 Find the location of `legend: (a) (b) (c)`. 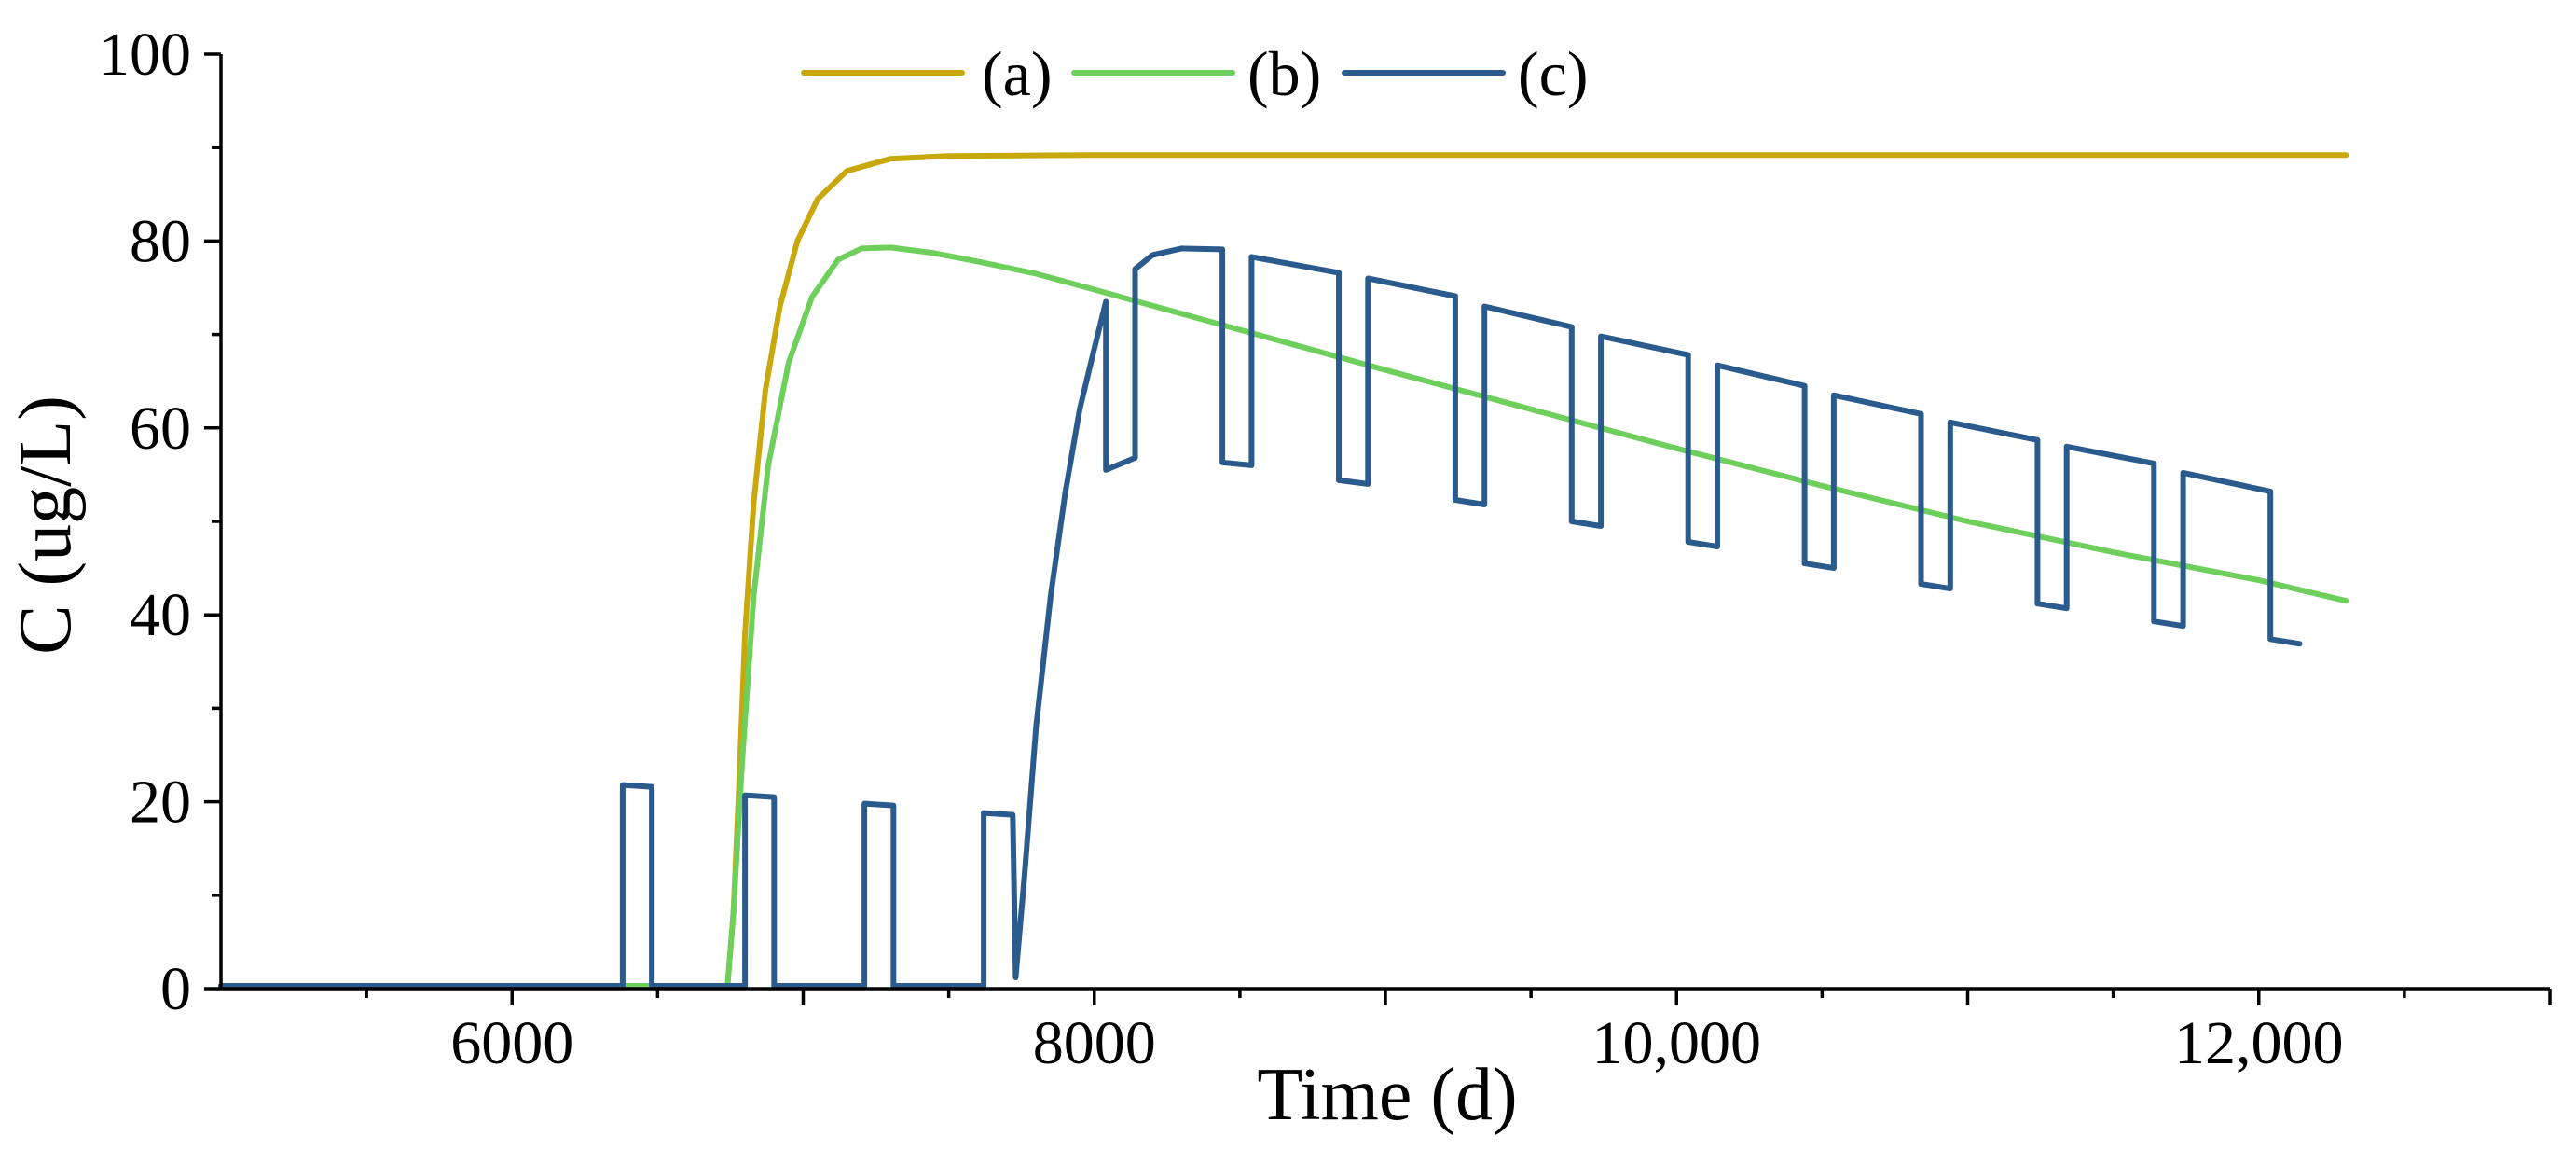

legend: (a) (b) (c) is located at coordinates (1194, 73).